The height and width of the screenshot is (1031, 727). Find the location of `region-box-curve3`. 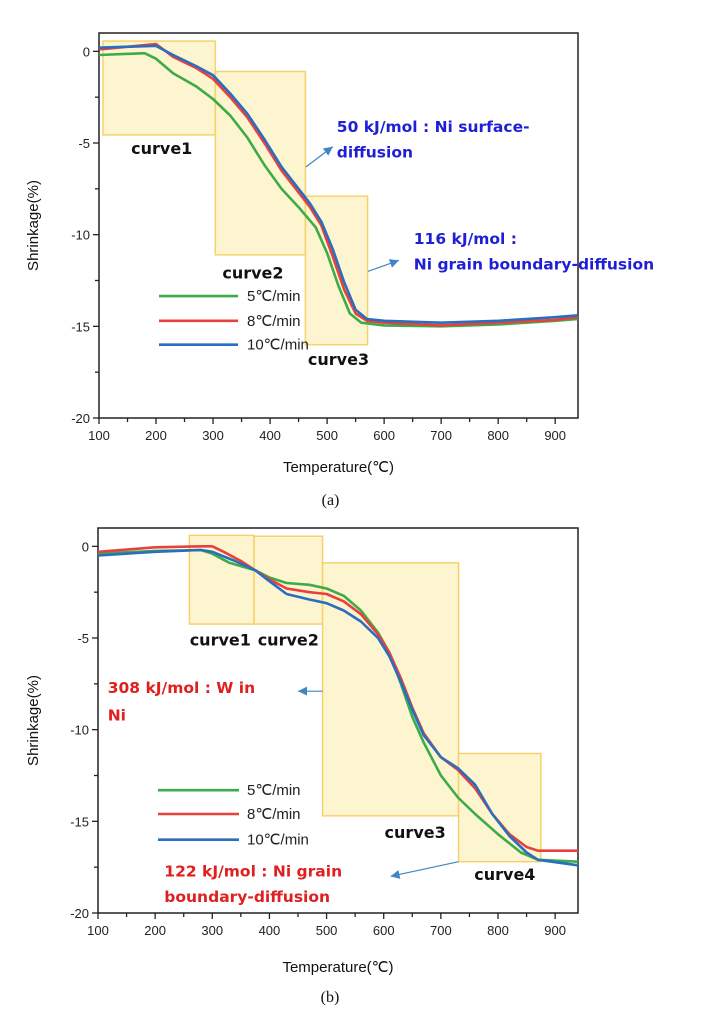

region-box-curve3 is located at coordinates (390, 689).